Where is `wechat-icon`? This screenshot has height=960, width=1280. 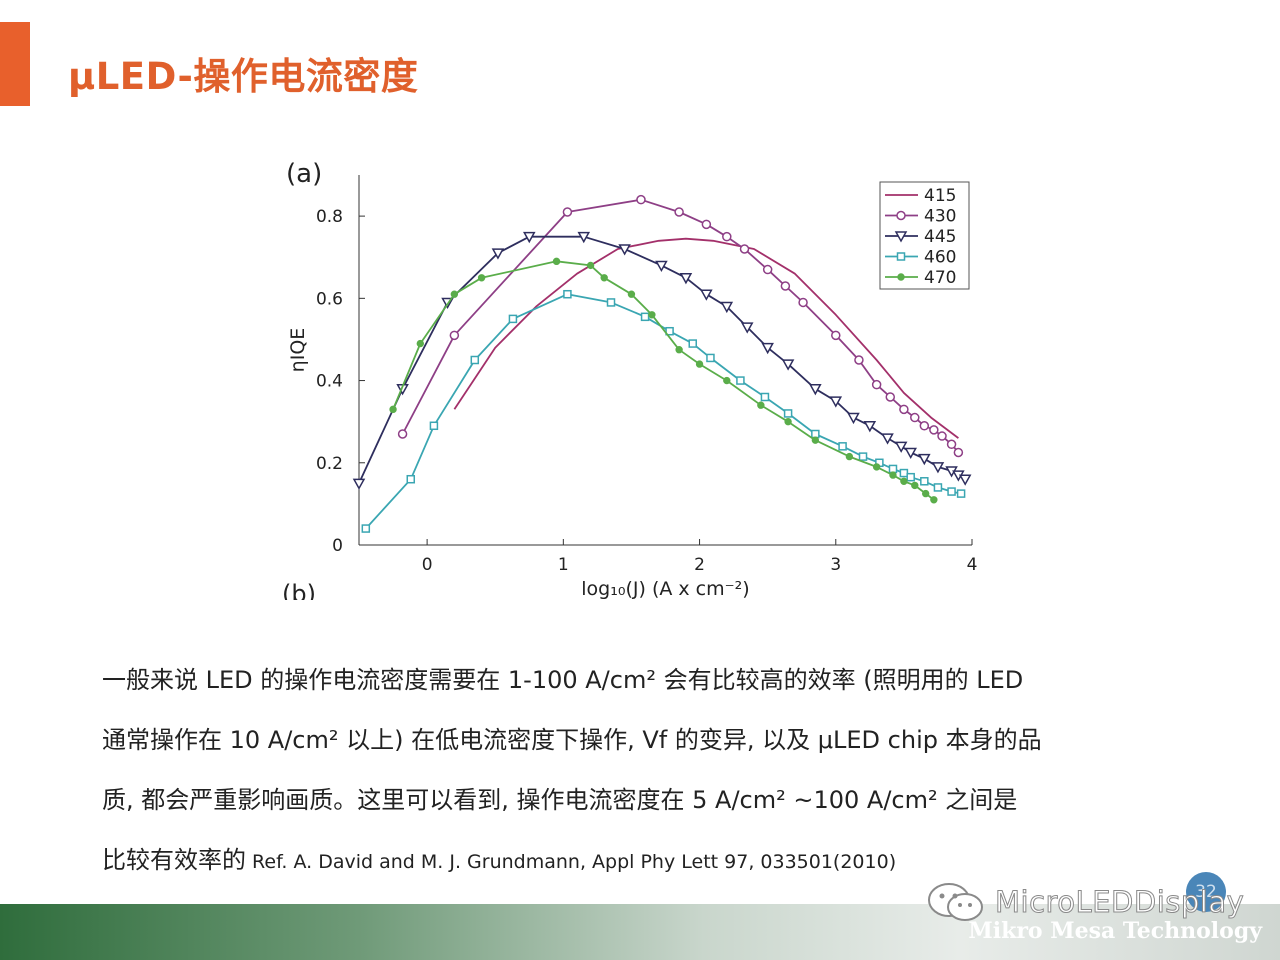
wechat-icon is located at coordinates (955, 902).